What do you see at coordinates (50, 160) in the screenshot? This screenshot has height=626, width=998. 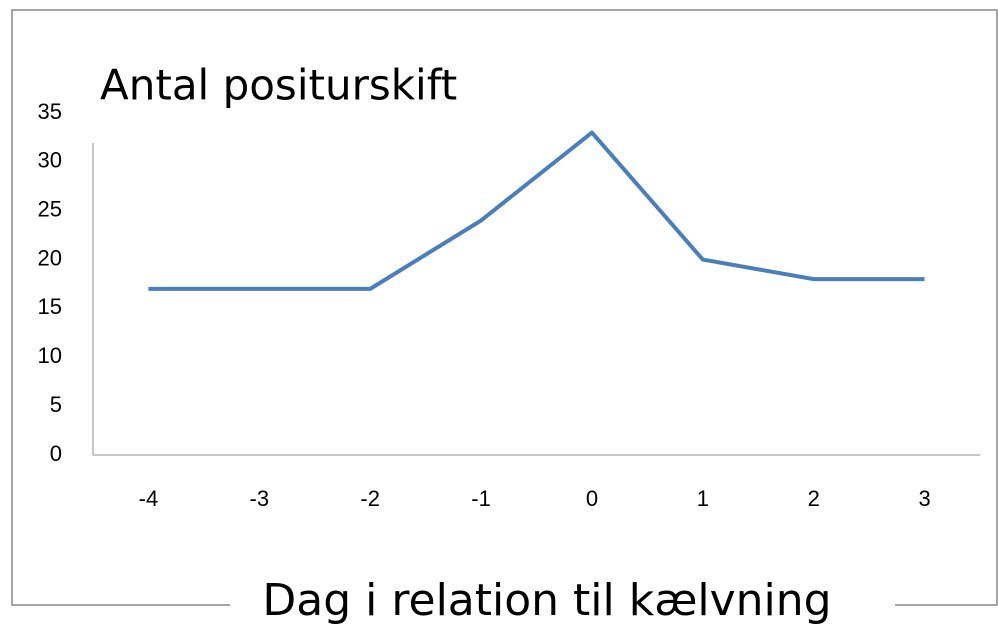 I see `y-tick-label: 30` at bounding box center [50, 160].